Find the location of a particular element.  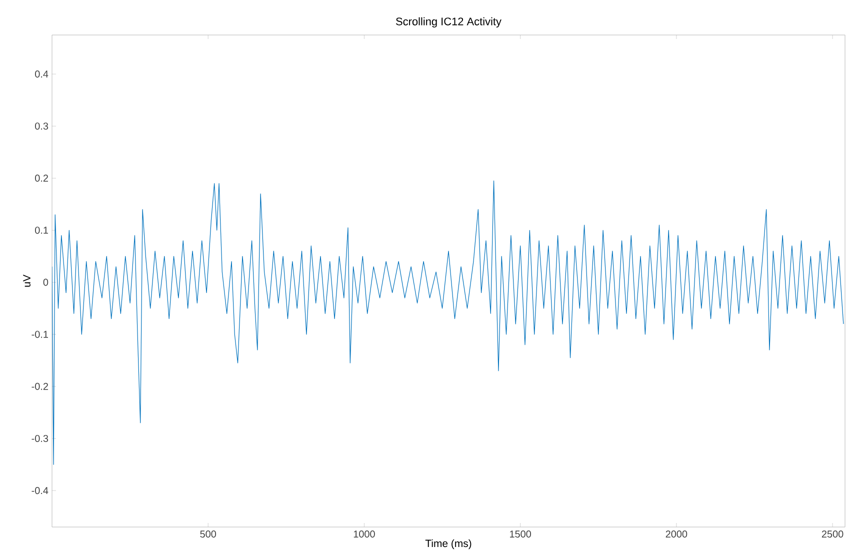

y-tick-label: -0.2 is located at coordinates (40, 386).